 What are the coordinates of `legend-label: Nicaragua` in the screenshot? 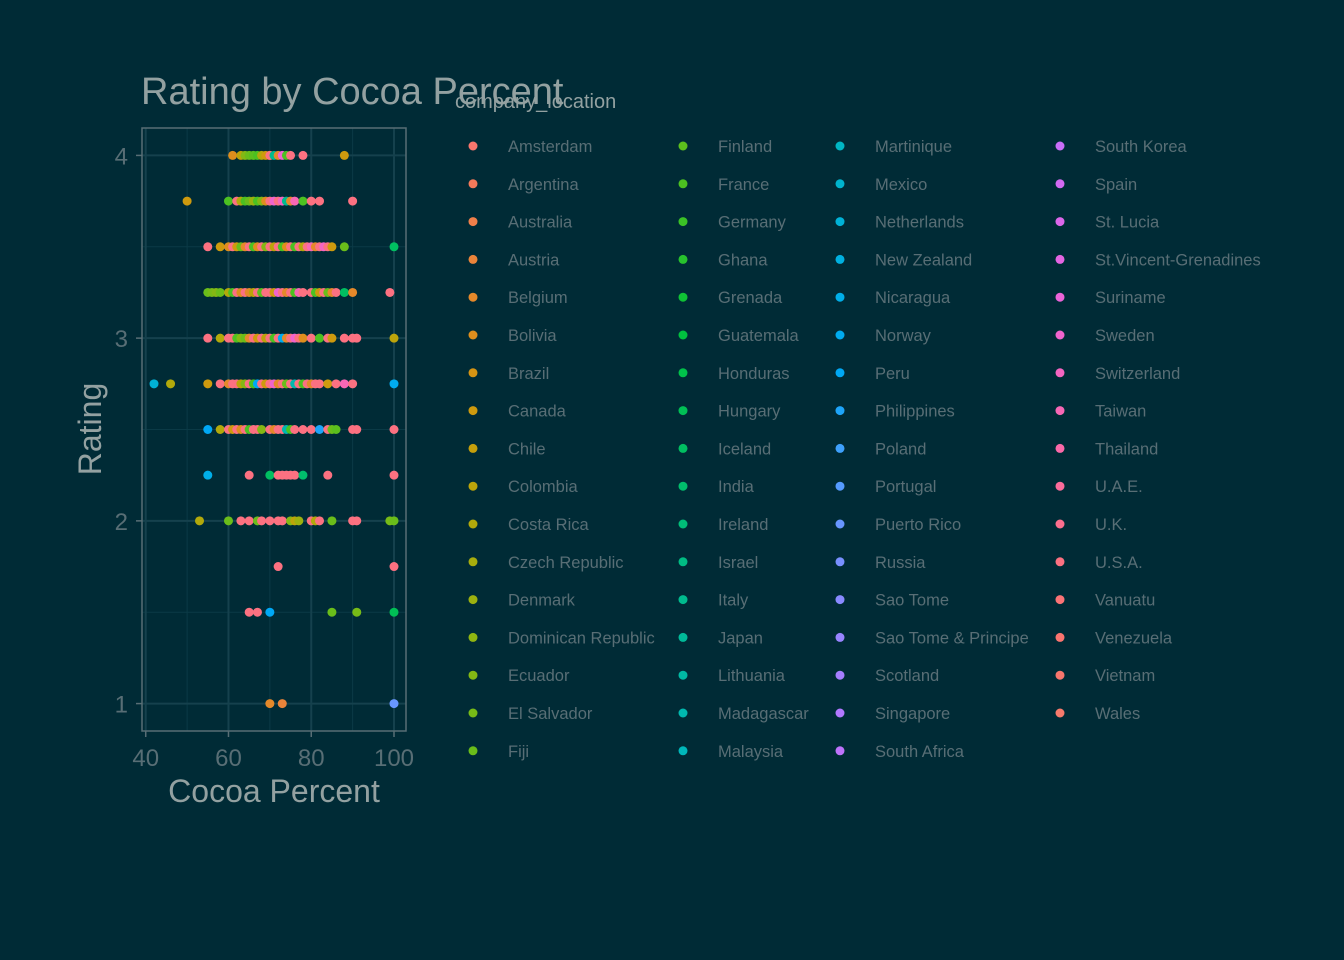 It's located at (913, 298).